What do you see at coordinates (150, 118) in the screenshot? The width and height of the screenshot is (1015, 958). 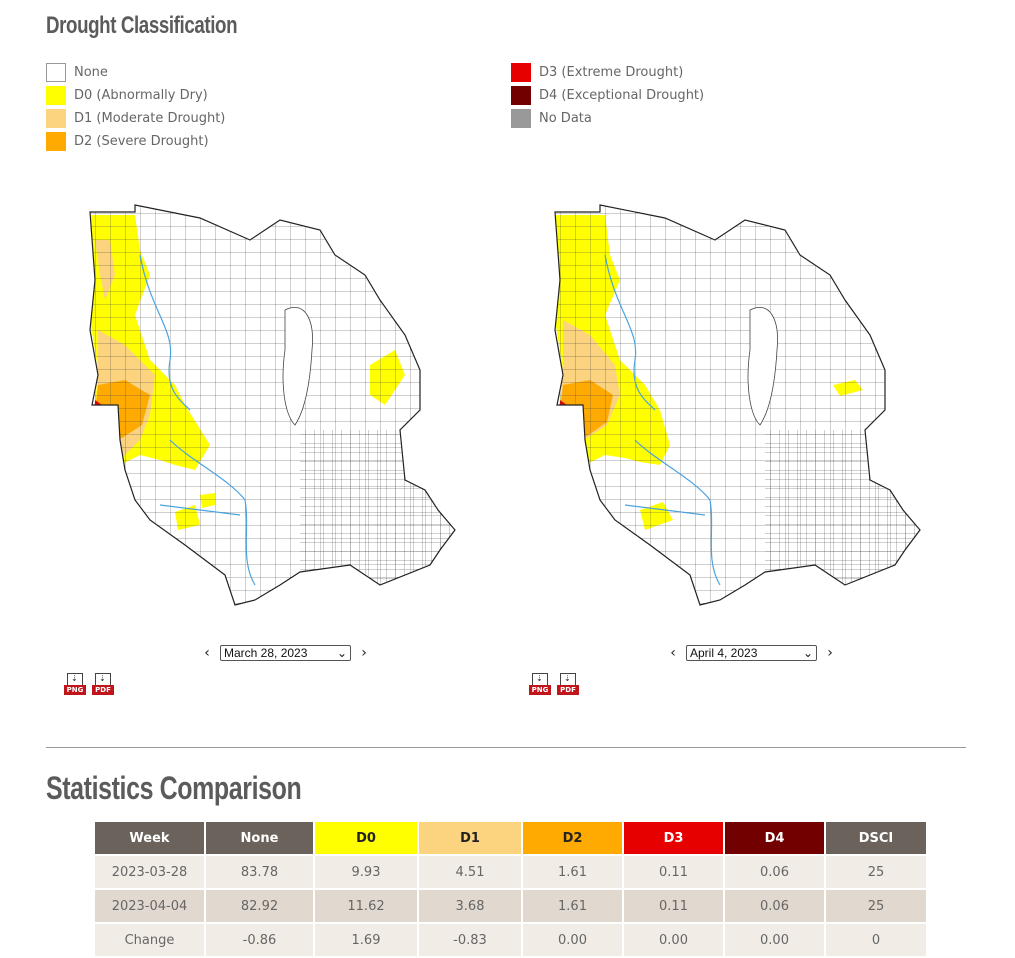 I see `legend-label: D1 (Moderate Drought)` at bounding box center [150, 118].